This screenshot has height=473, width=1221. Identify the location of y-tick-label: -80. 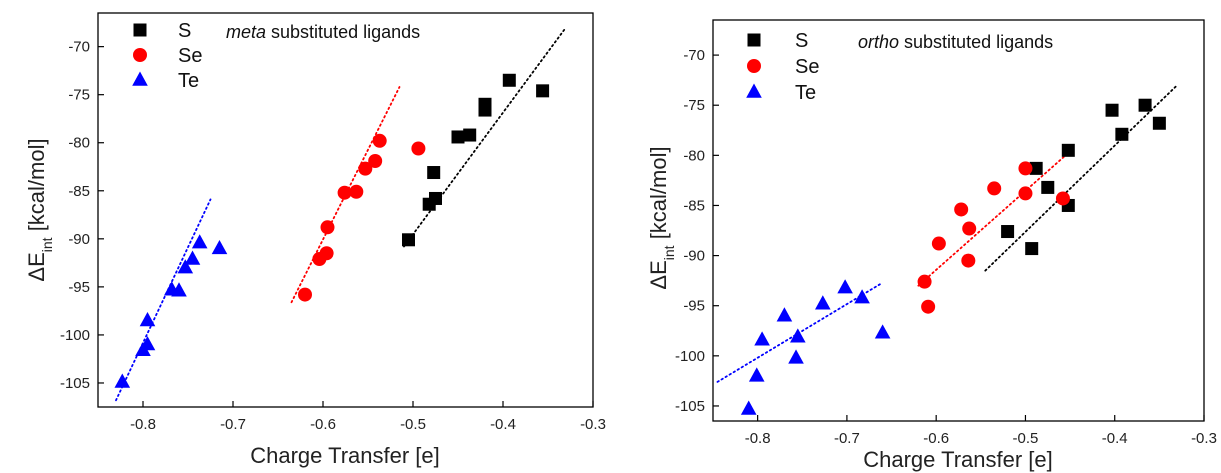
(694, 155).